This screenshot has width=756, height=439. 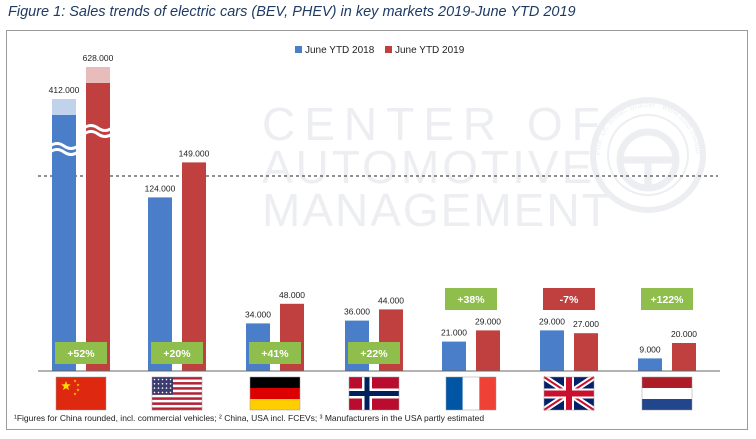 I want to click on growth-badges: +52% +20% +41% +22% +38% -7% +122%, so click(x=374, y=326).